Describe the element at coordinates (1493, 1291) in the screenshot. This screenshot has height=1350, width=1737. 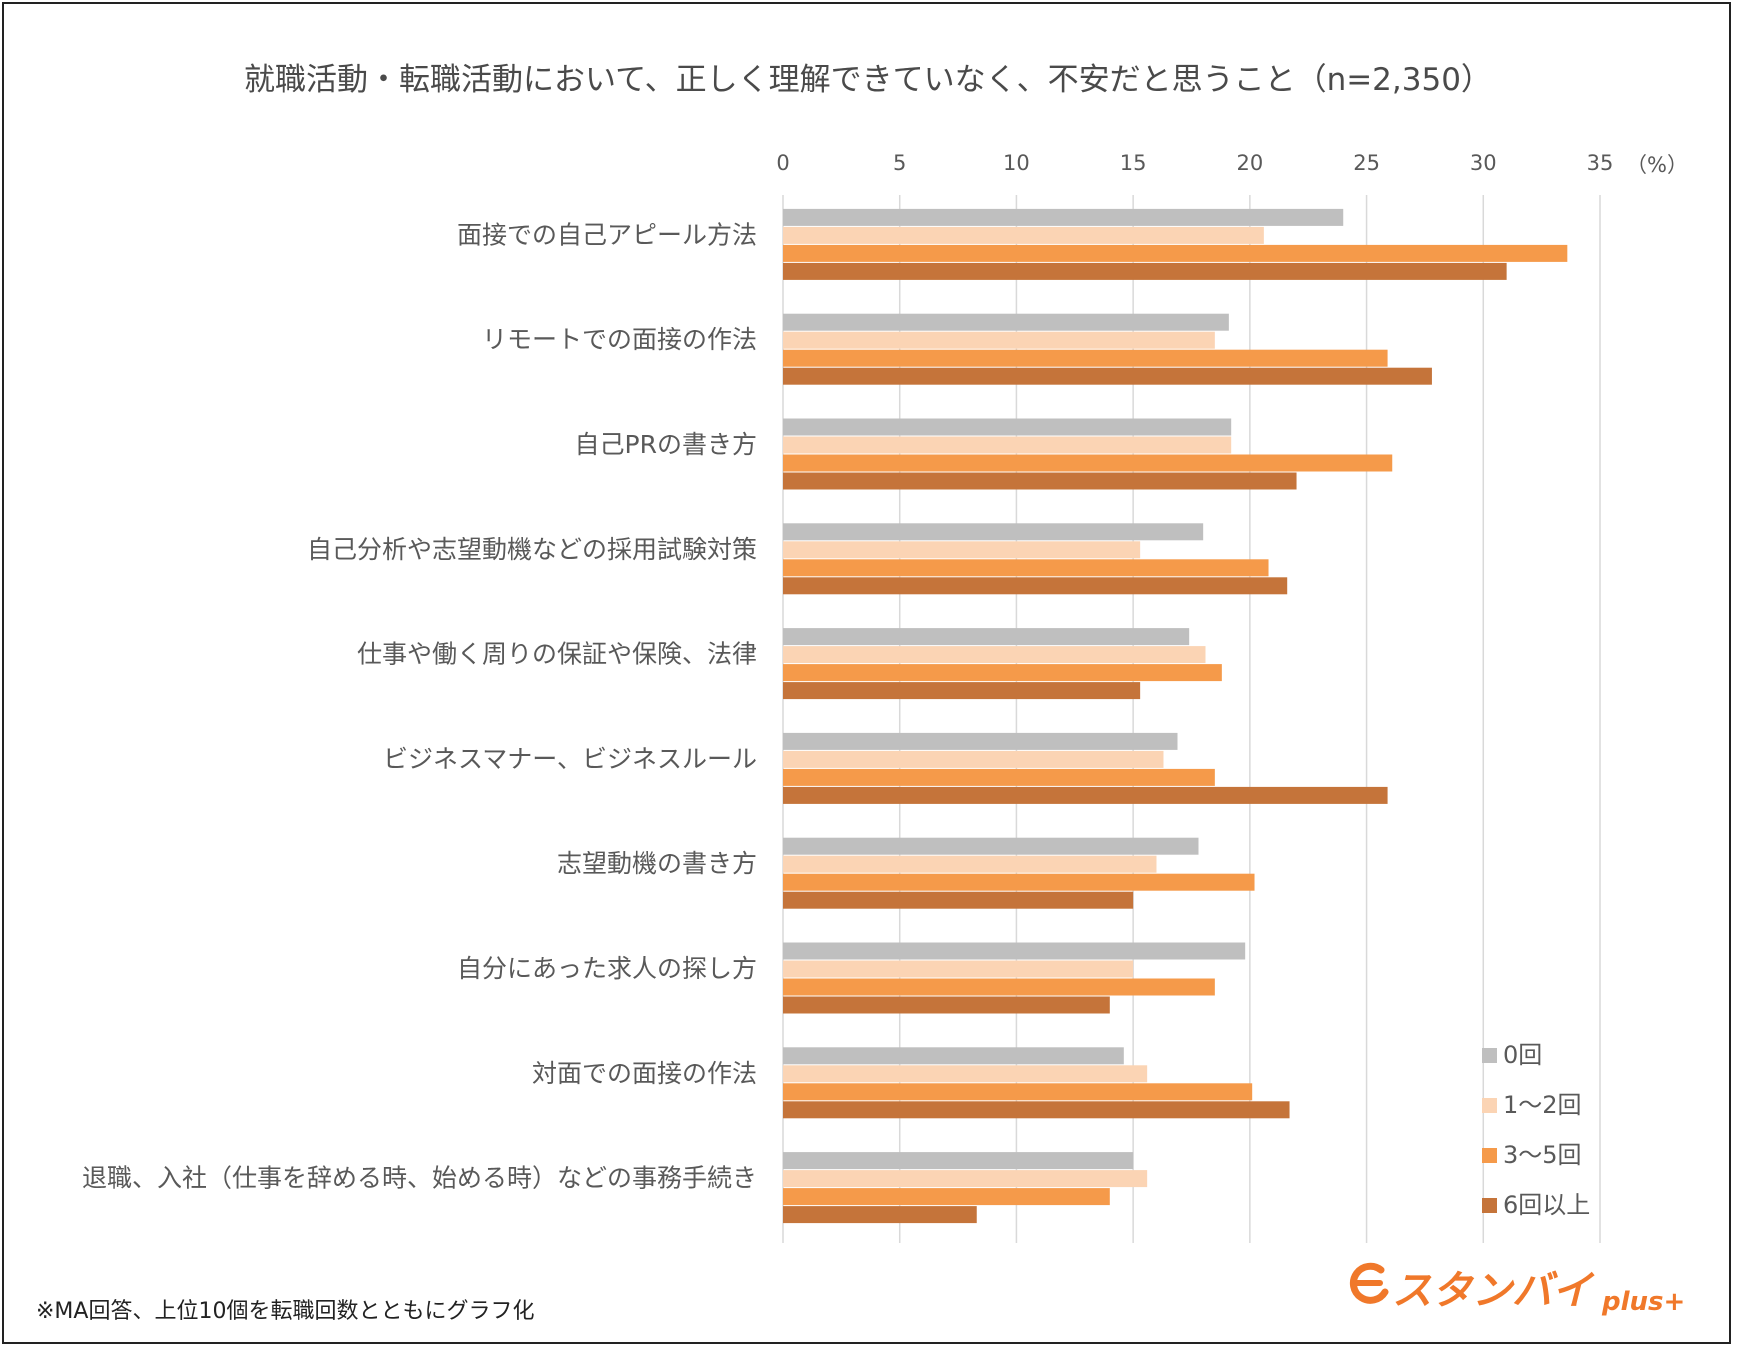
I see `logo-text: スタンバイ` at that location.